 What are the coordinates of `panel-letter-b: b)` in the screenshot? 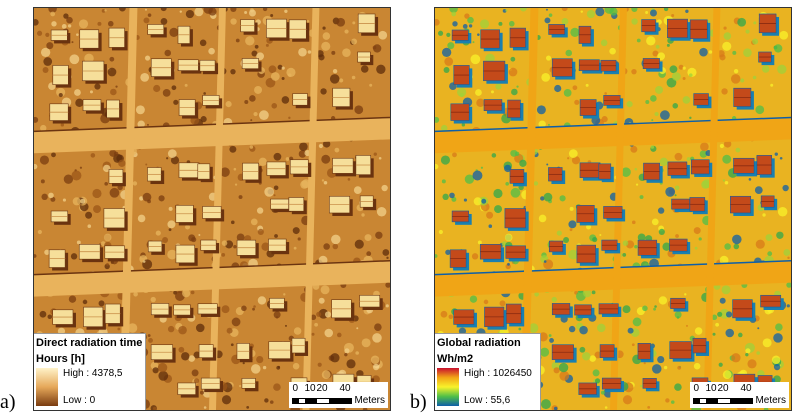 It's located at (418, 402).